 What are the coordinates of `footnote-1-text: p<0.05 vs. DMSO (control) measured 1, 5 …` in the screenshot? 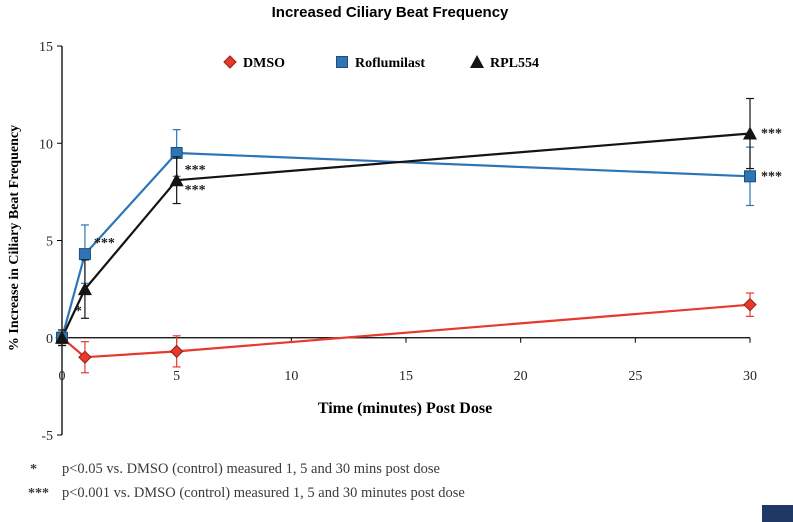 It's located at (251, 469).